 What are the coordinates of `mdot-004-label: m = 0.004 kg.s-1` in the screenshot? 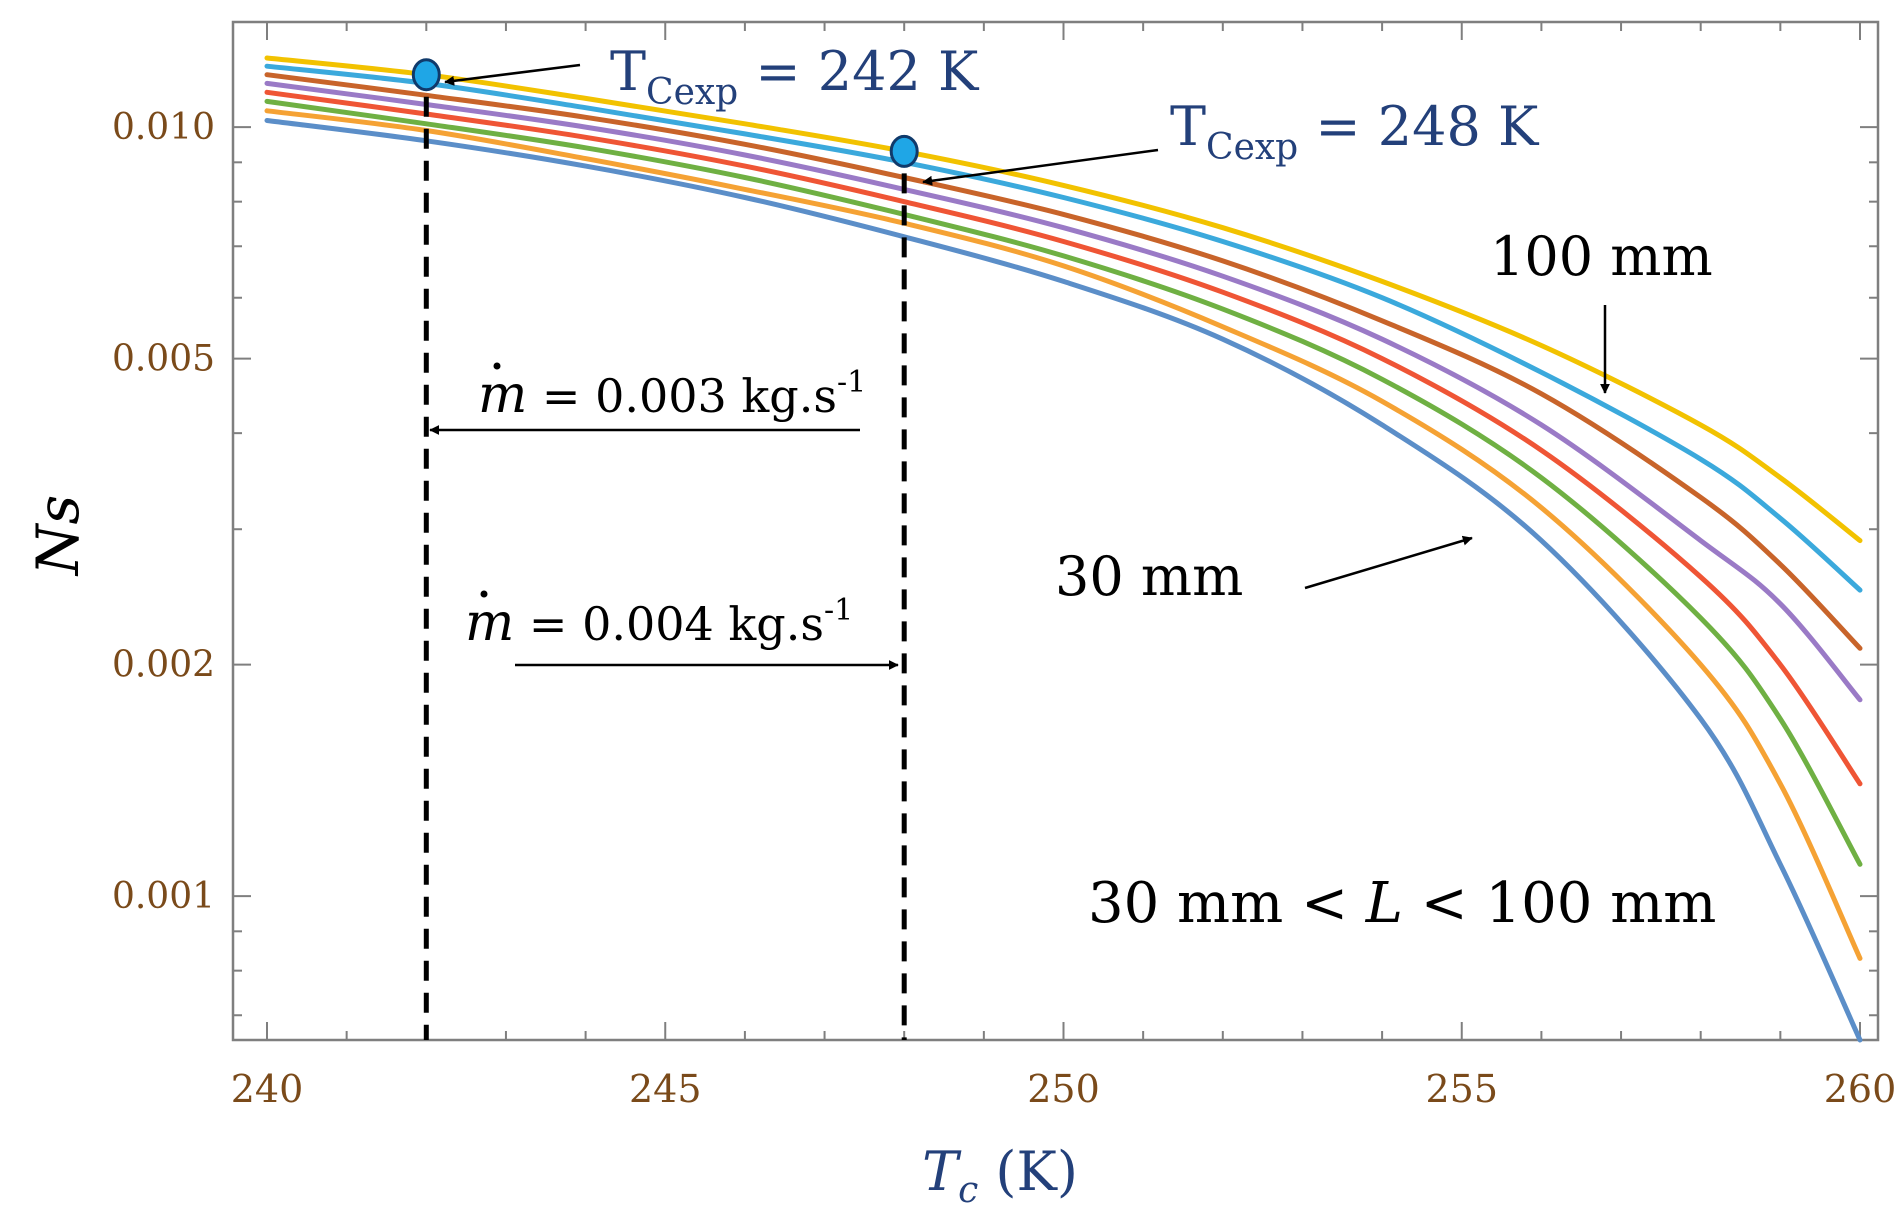 It's located at (659, 623).